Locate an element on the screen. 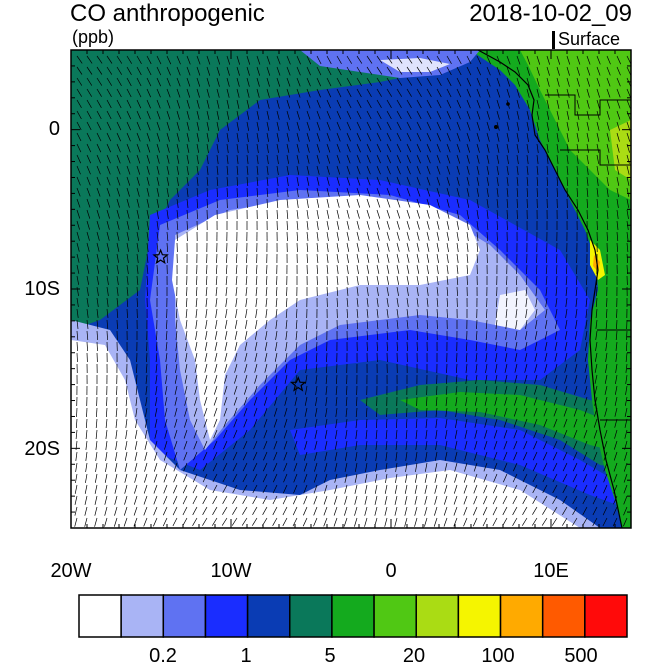  colorbar-label: 1 is located at coordinates (246, 656).